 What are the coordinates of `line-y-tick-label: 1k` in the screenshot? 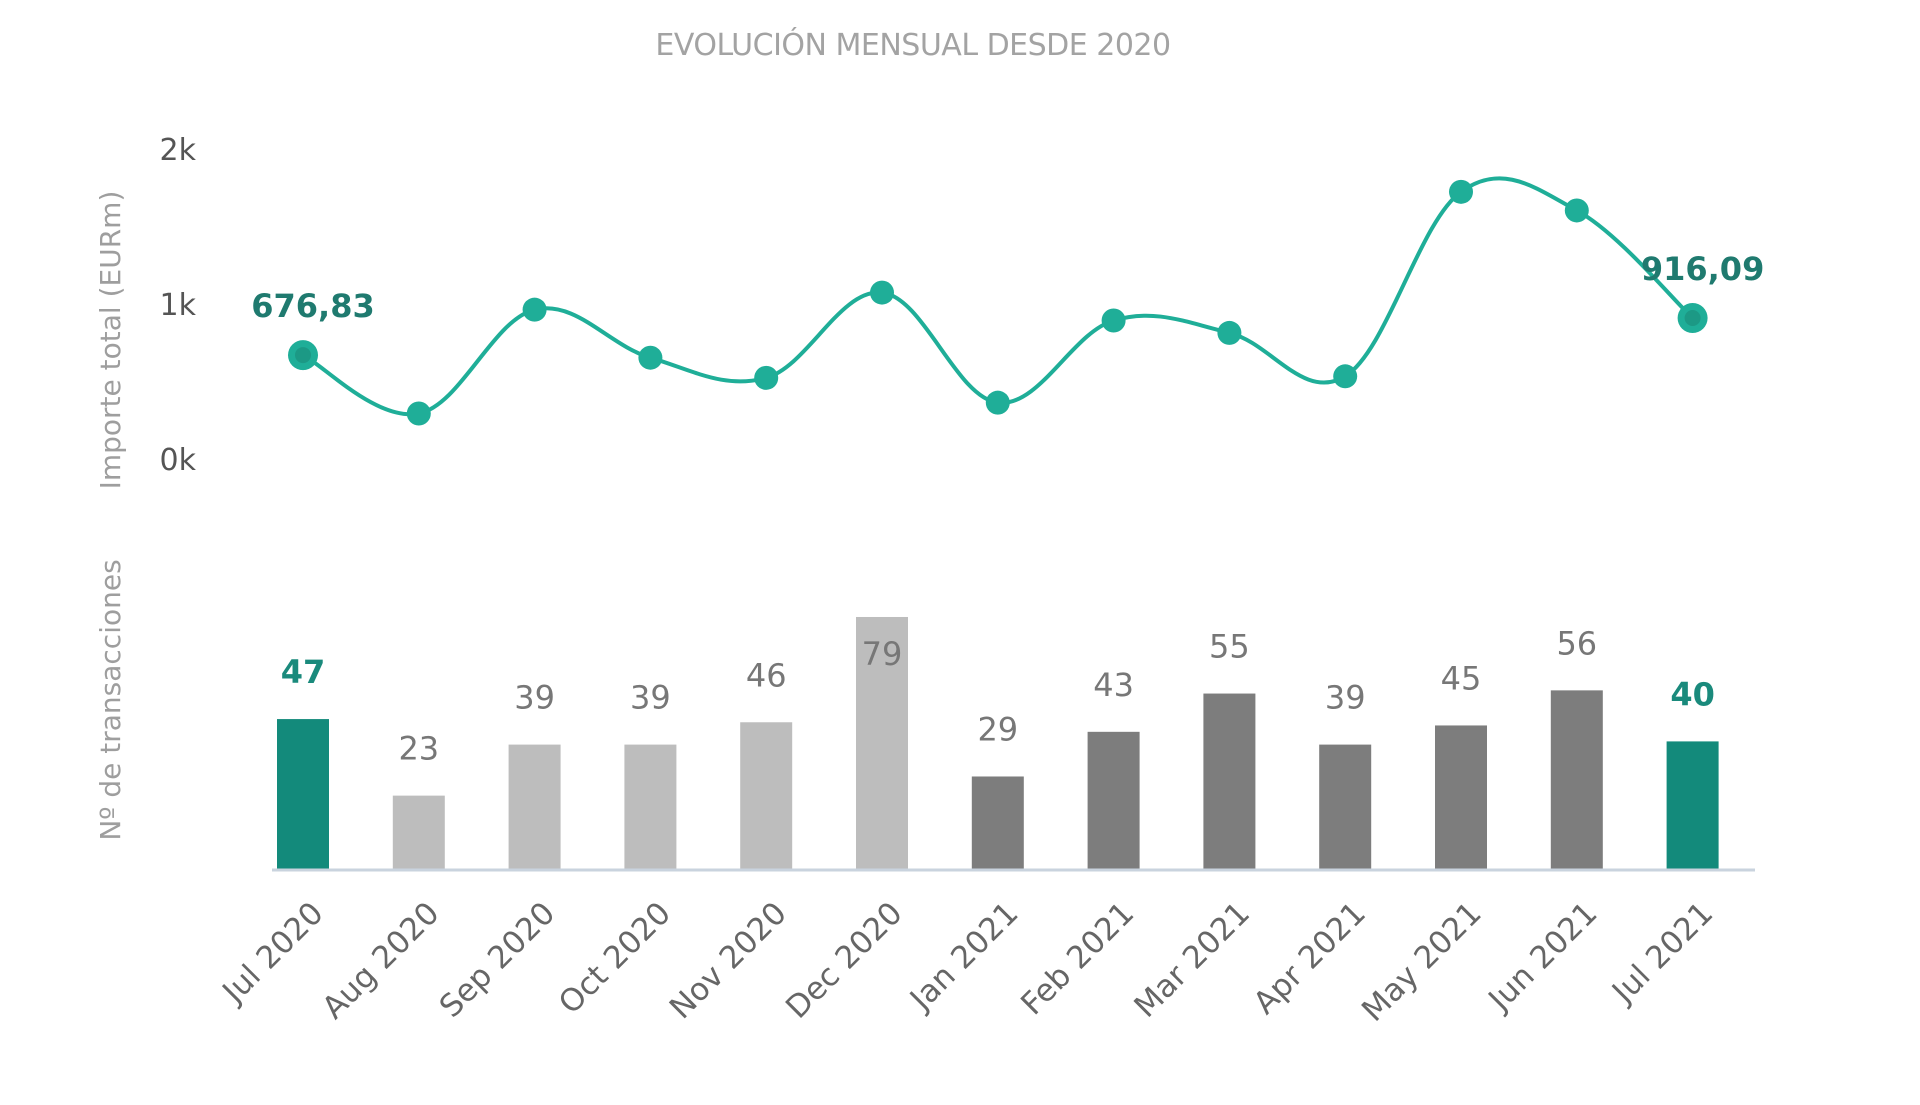 It's located at (178, 305).